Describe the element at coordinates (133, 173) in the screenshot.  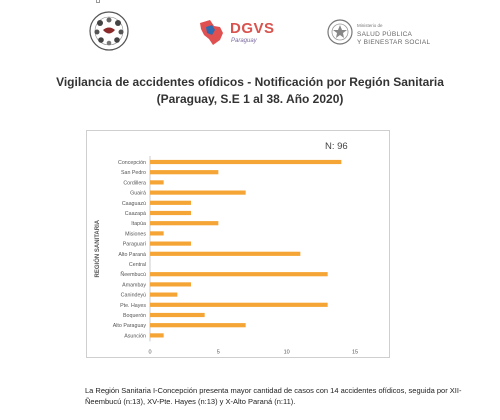
I see `y-tick-label: San Pedro` at that location.